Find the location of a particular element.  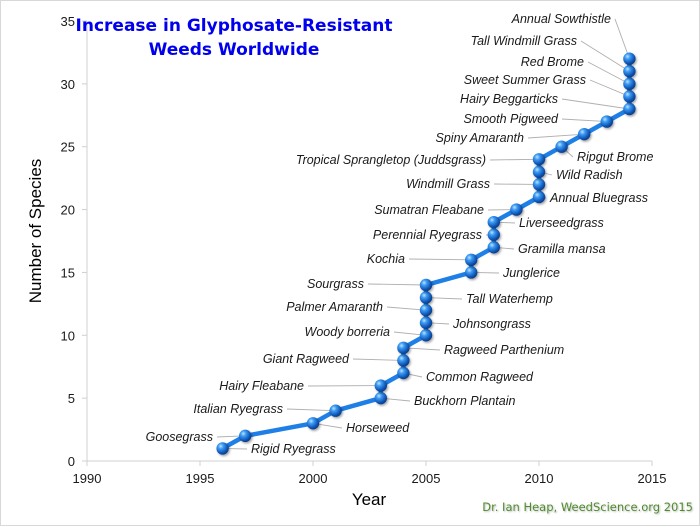

point-label: Sourgrass is located at coordinates (335, 284).